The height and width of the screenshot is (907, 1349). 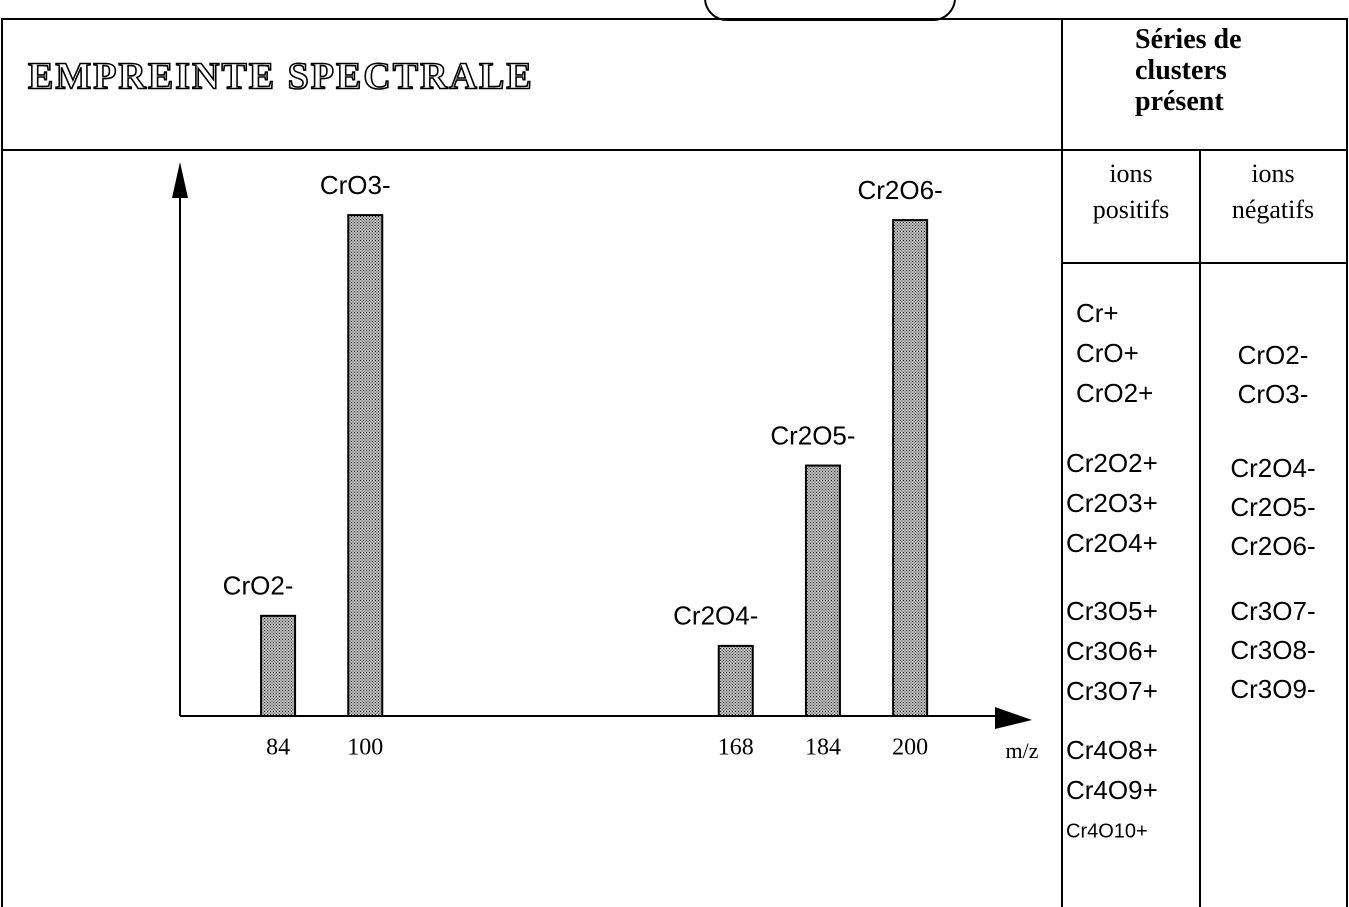 What do you see at coordinates (1273, 394) in the screenshot?
I see `negative-ion: CrO3-` at bounding box center [1273, 394].